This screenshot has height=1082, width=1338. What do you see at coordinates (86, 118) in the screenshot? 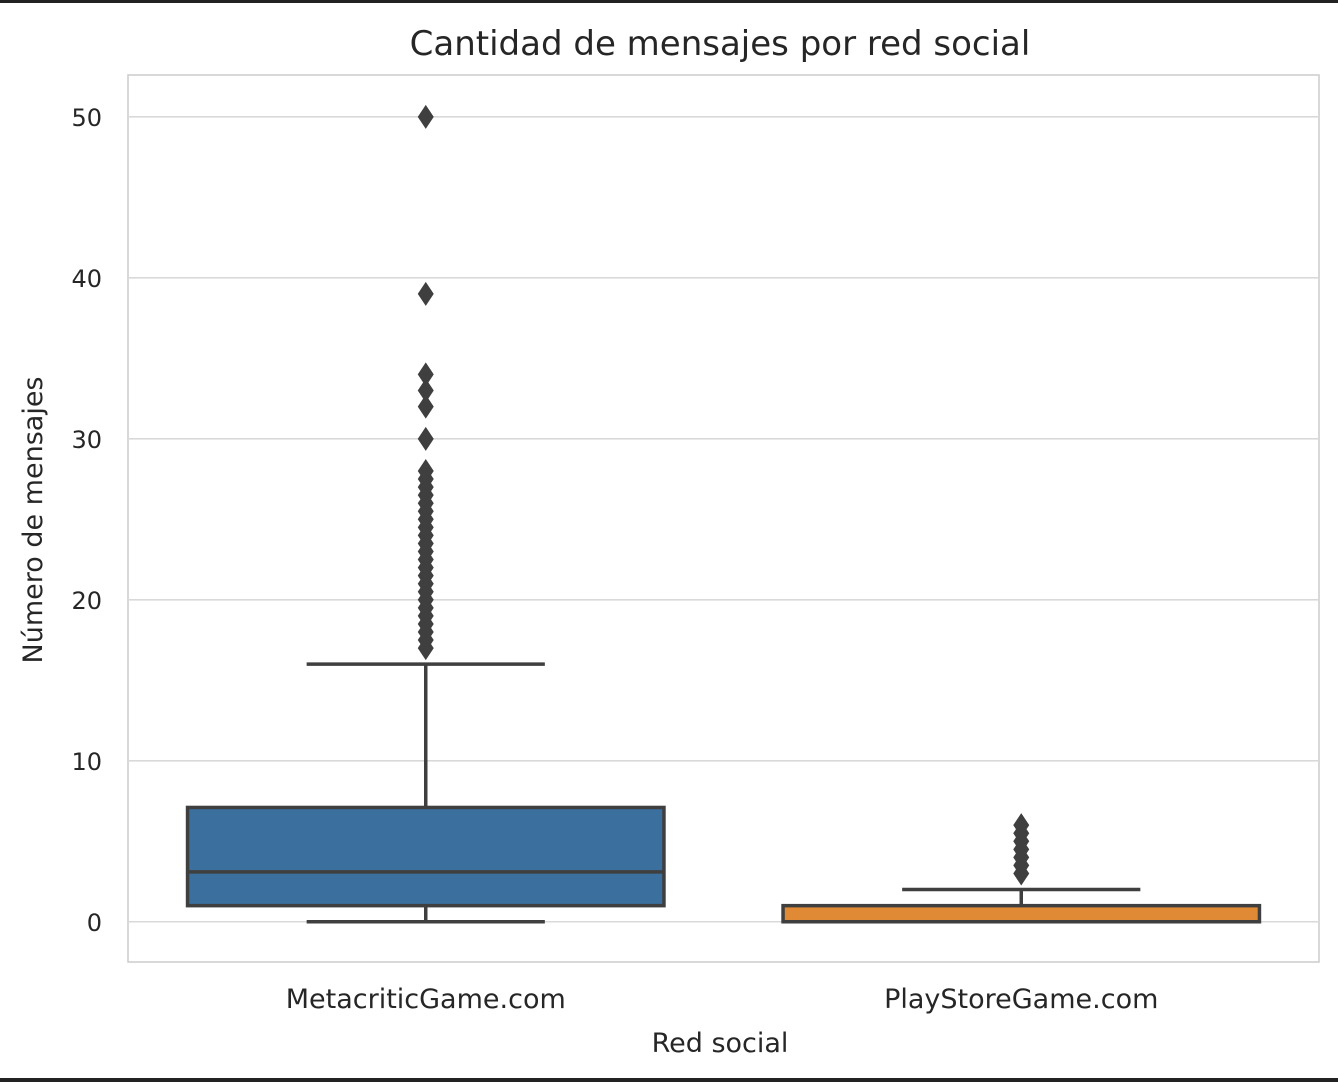
I see `y-tick-label: 50` at bounding box center [86, 118].